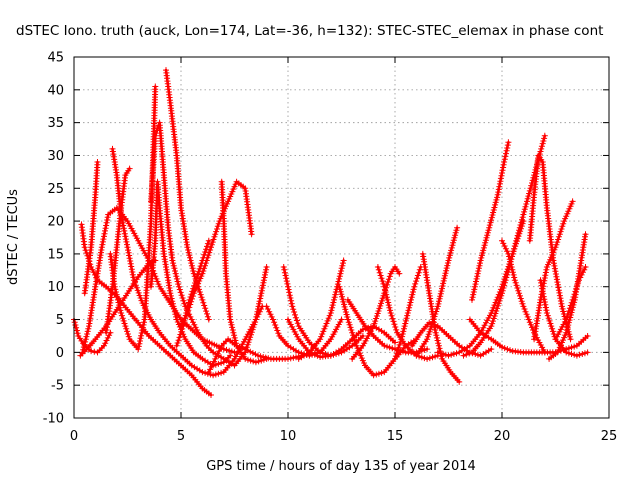 The width and height of the screenshot is (640, 480). What do you see at coordinates (341, 466) in the screenshot?
I see `x-axis-label: GPS time / hours of day 135 of year 2014` at bounding box center [341, 466].